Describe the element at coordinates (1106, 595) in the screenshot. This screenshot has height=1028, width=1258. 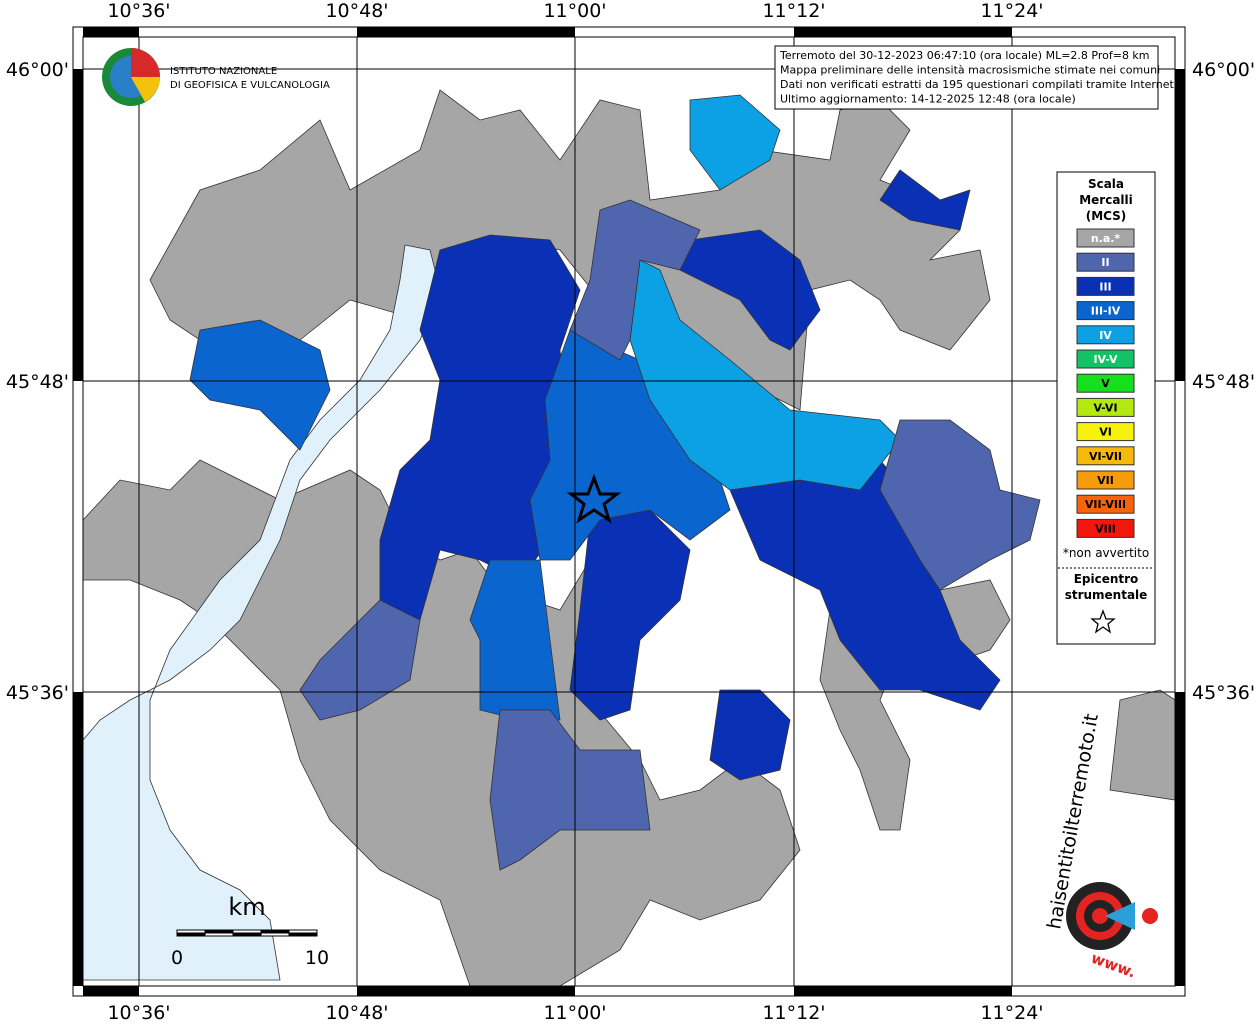
I see `legend-epicenter: strumentale` at that location.